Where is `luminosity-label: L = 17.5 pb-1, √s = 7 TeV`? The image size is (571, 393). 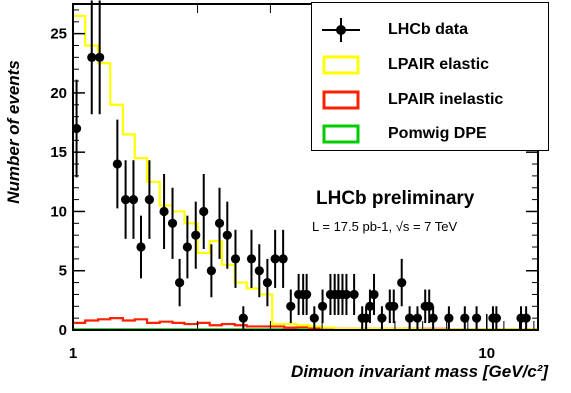
luminosity-label: L = 17.5 pb-1, √s = 7 TeV is located at coordinates (385, 226).